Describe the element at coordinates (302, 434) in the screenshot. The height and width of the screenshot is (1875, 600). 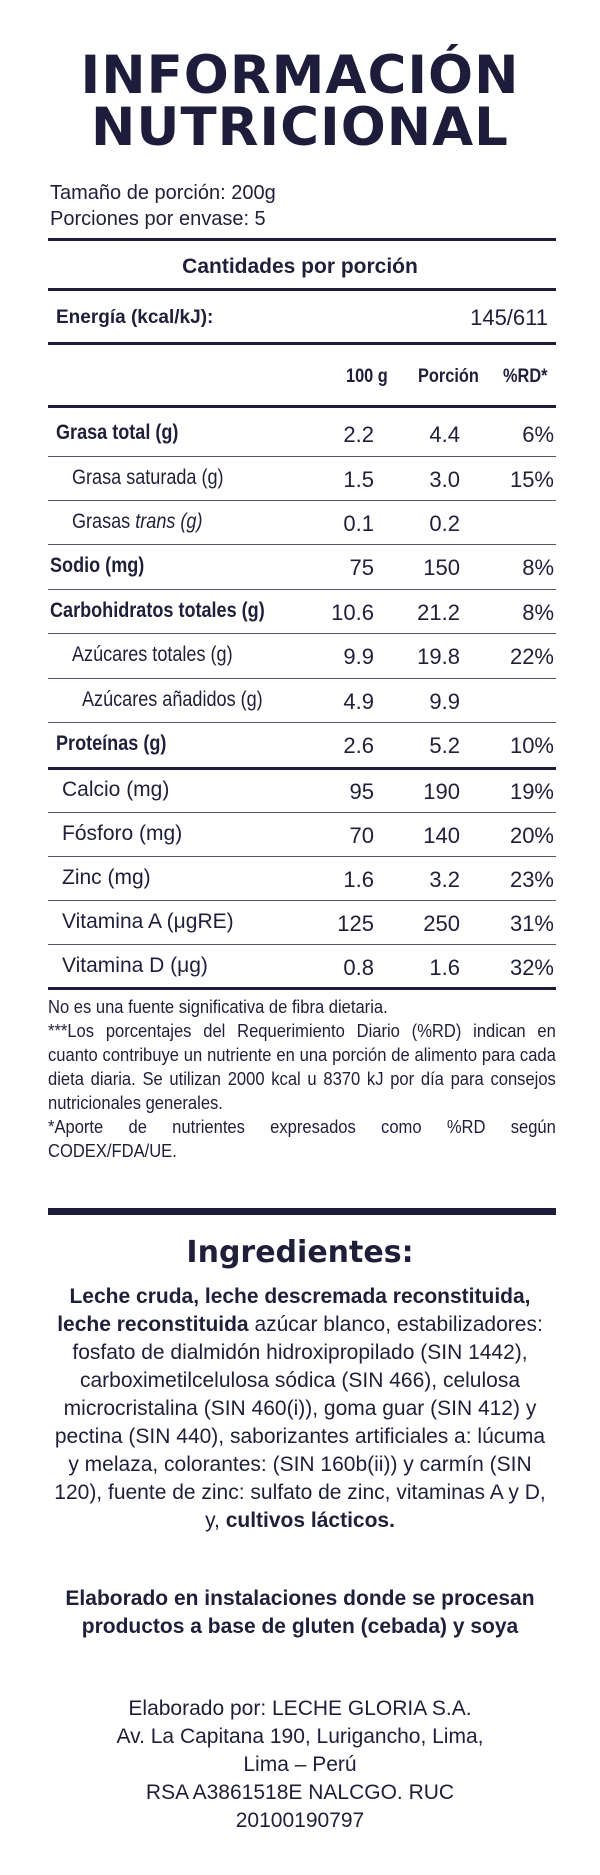
I see `table-row: Grasa total (g) 2.2 4.4 6%` at that location.